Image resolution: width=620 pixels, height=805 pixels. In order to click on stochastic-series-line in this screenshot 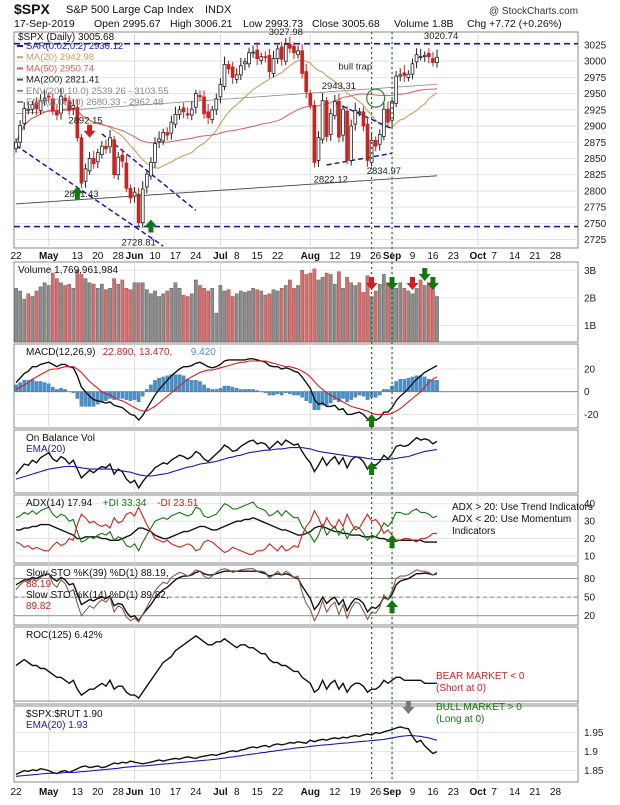, I will do `click(226, 596)`.